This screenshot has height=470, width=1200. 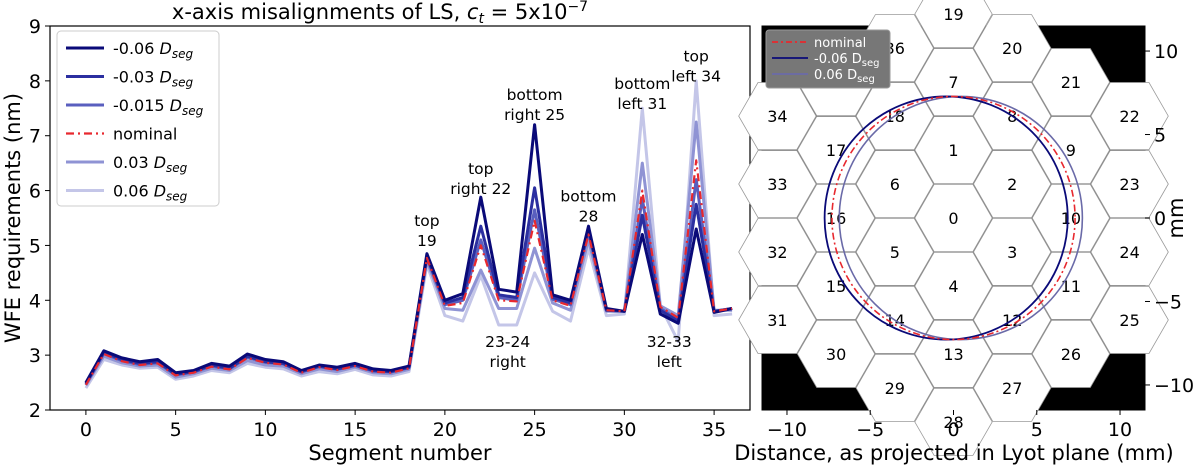 I want to click on segment-label-33: 33, so click(x=777, y=184).